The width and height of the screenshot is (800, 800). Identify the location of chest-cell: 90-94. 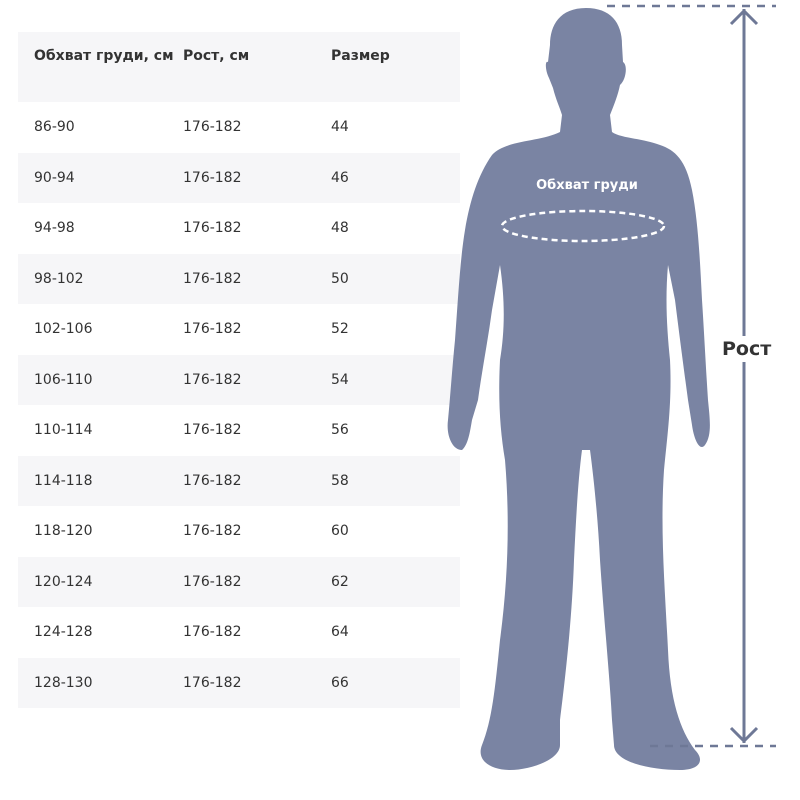
(54, 177).